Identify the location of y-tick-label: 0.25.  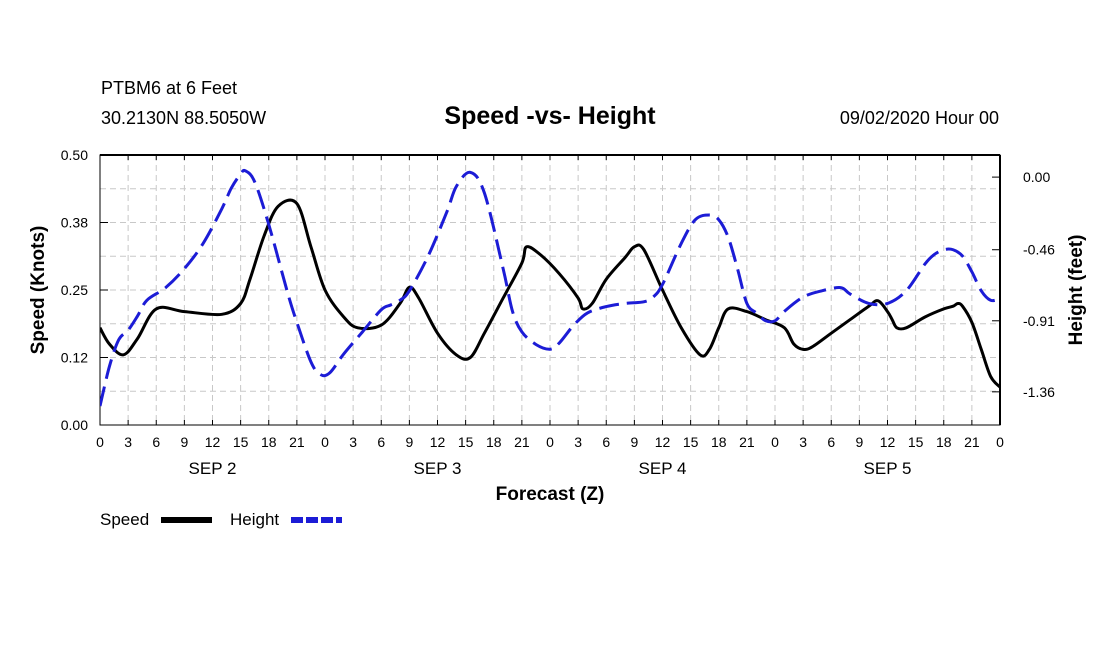
(74, 290).